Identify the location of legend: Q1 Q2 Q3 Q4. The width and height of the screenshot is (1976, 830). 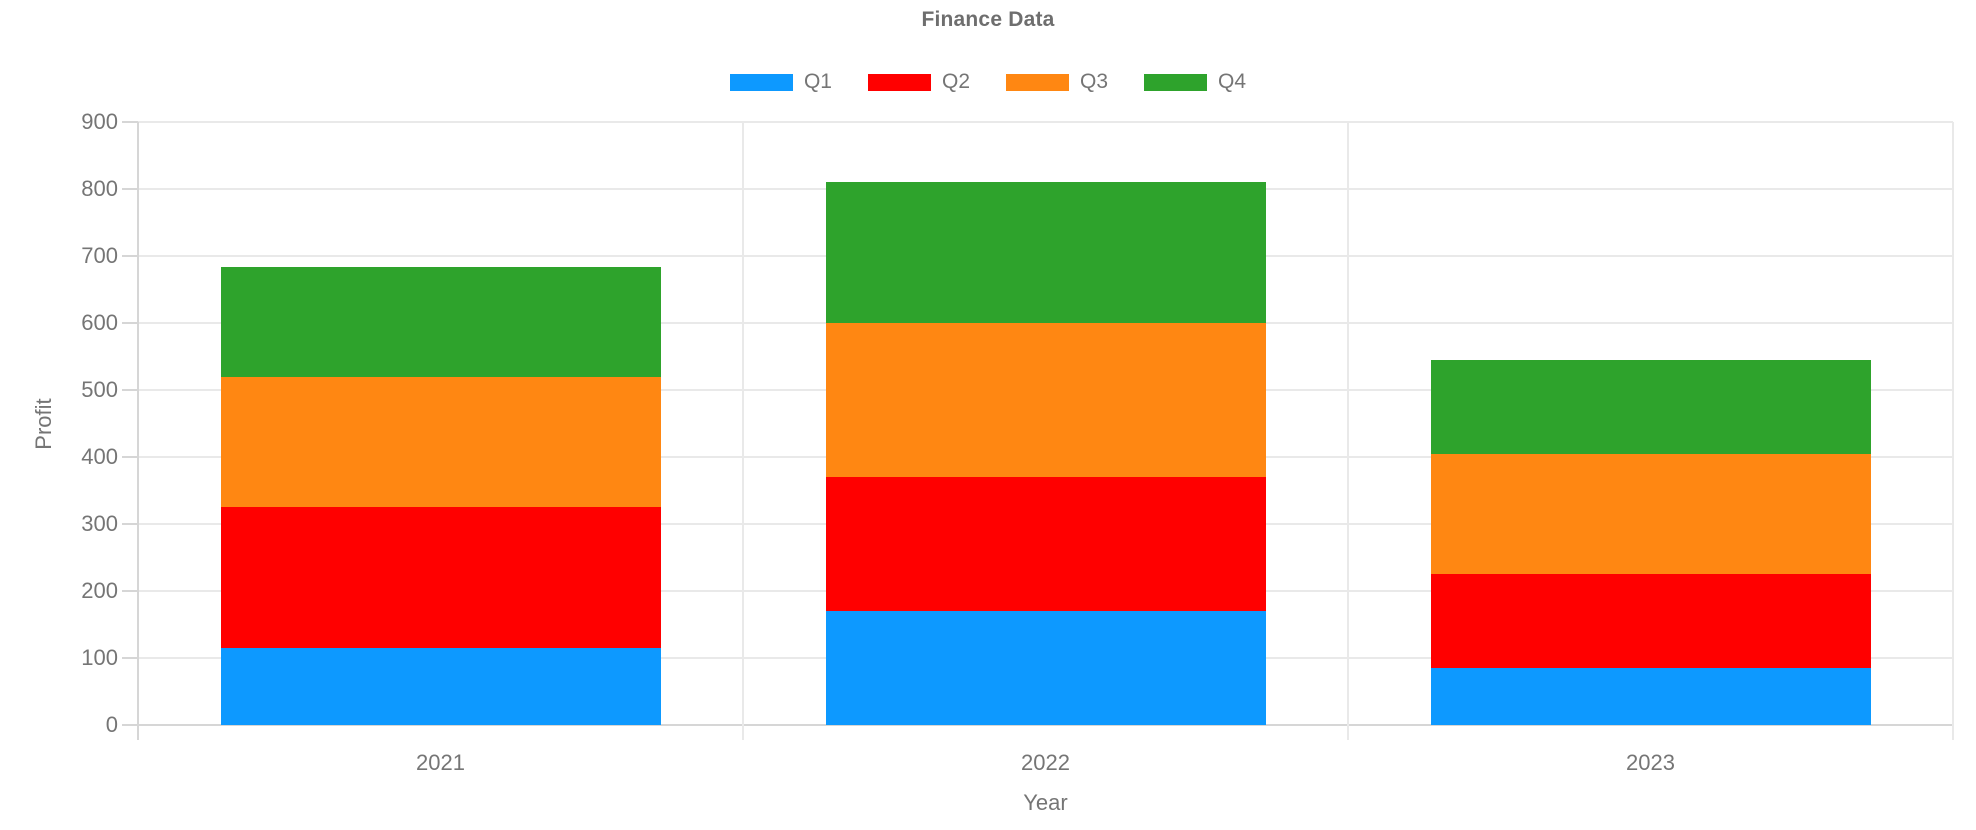
(988, 82).